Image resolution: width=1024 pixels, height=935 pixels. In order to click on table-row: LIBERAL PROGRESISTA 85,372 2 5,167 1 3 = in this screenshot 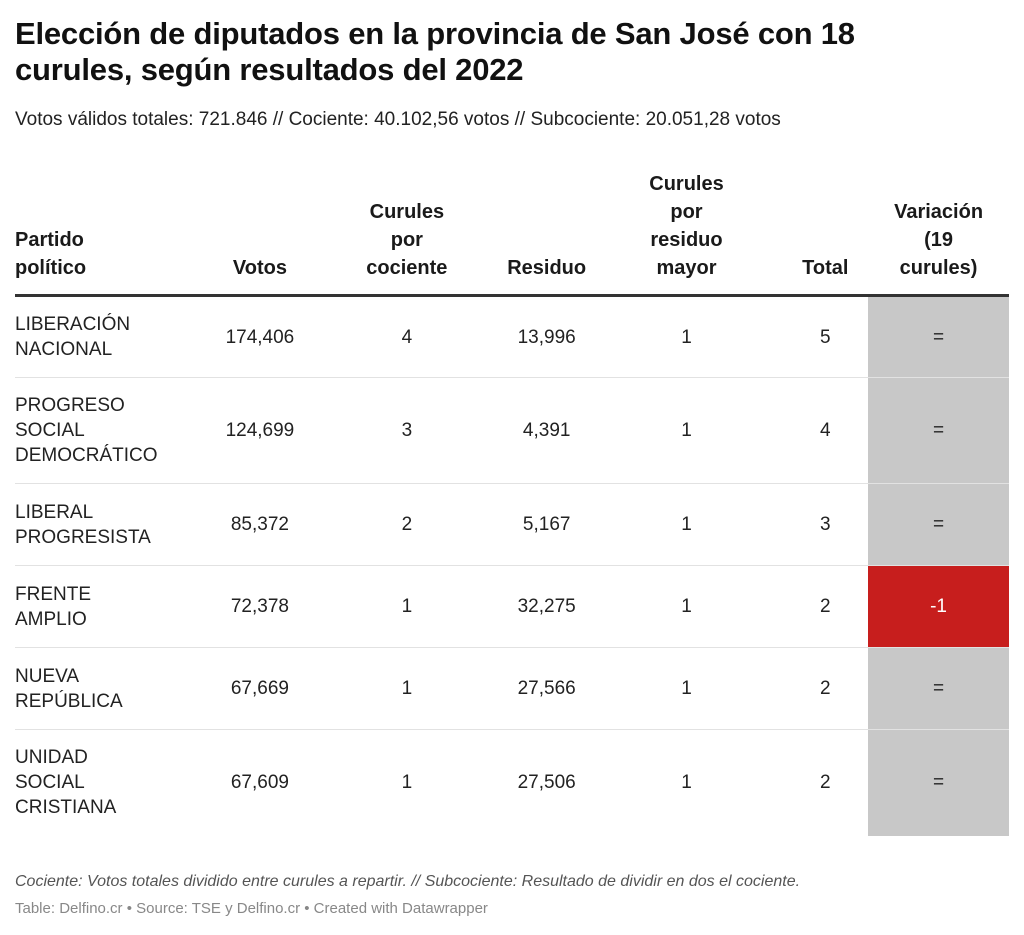, I will do `click(512, 524)`.